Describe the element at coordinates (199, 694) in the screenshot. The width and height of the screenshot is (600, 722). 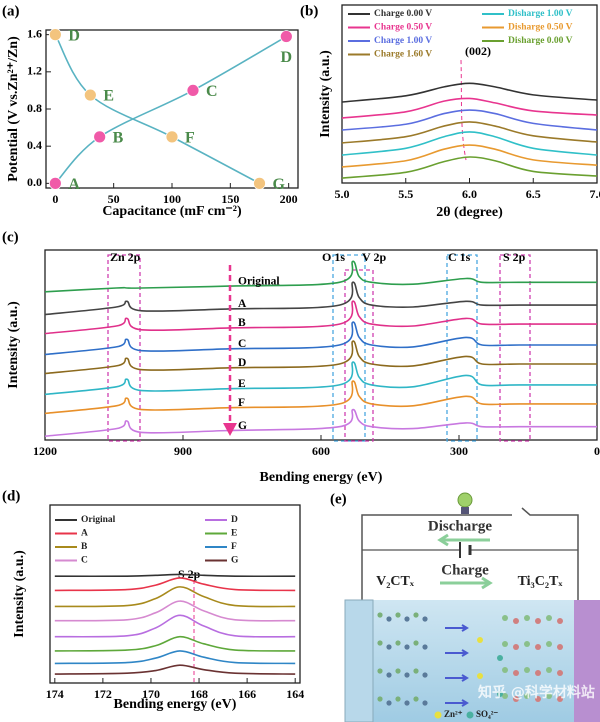
I see `x-tick-label: 168` at that location.